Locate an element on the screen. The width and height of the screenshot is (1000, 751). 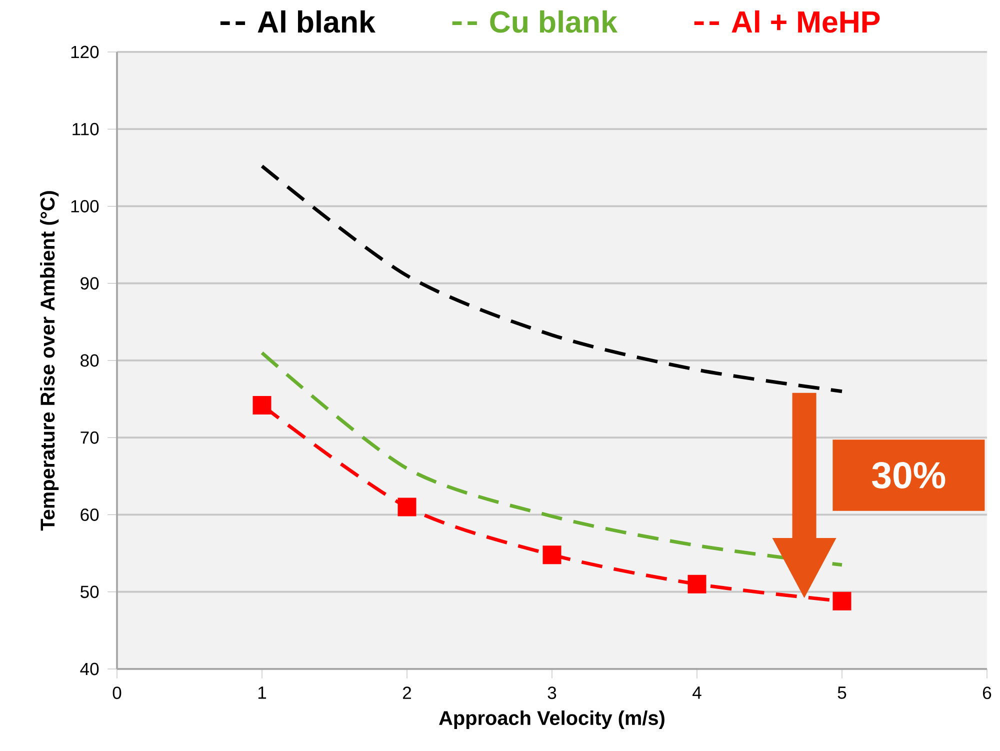
legend-label: Cu blank is located at coordinates (554, 21).